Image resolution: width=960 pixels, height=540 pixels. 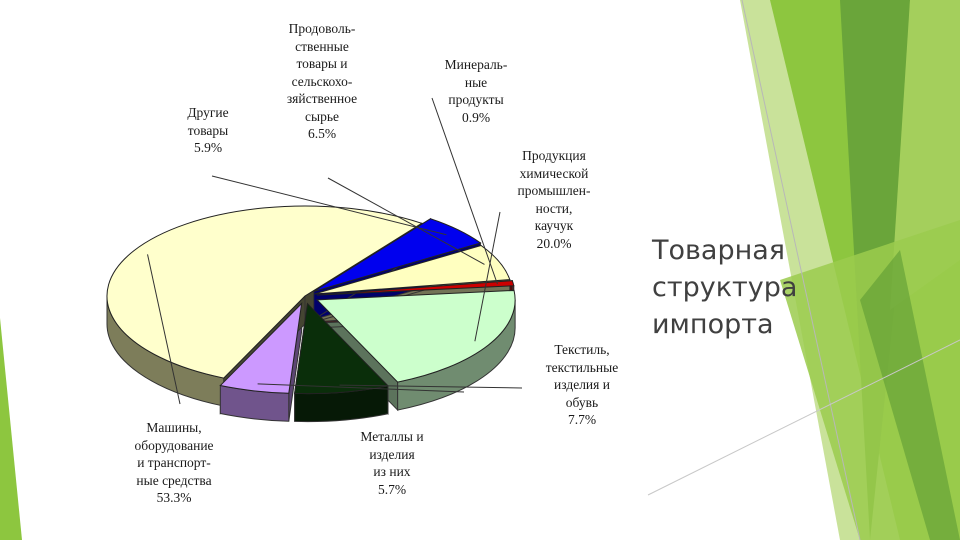 I want to click on slice-label-line: зяйственное, so click(x=322, y=98).